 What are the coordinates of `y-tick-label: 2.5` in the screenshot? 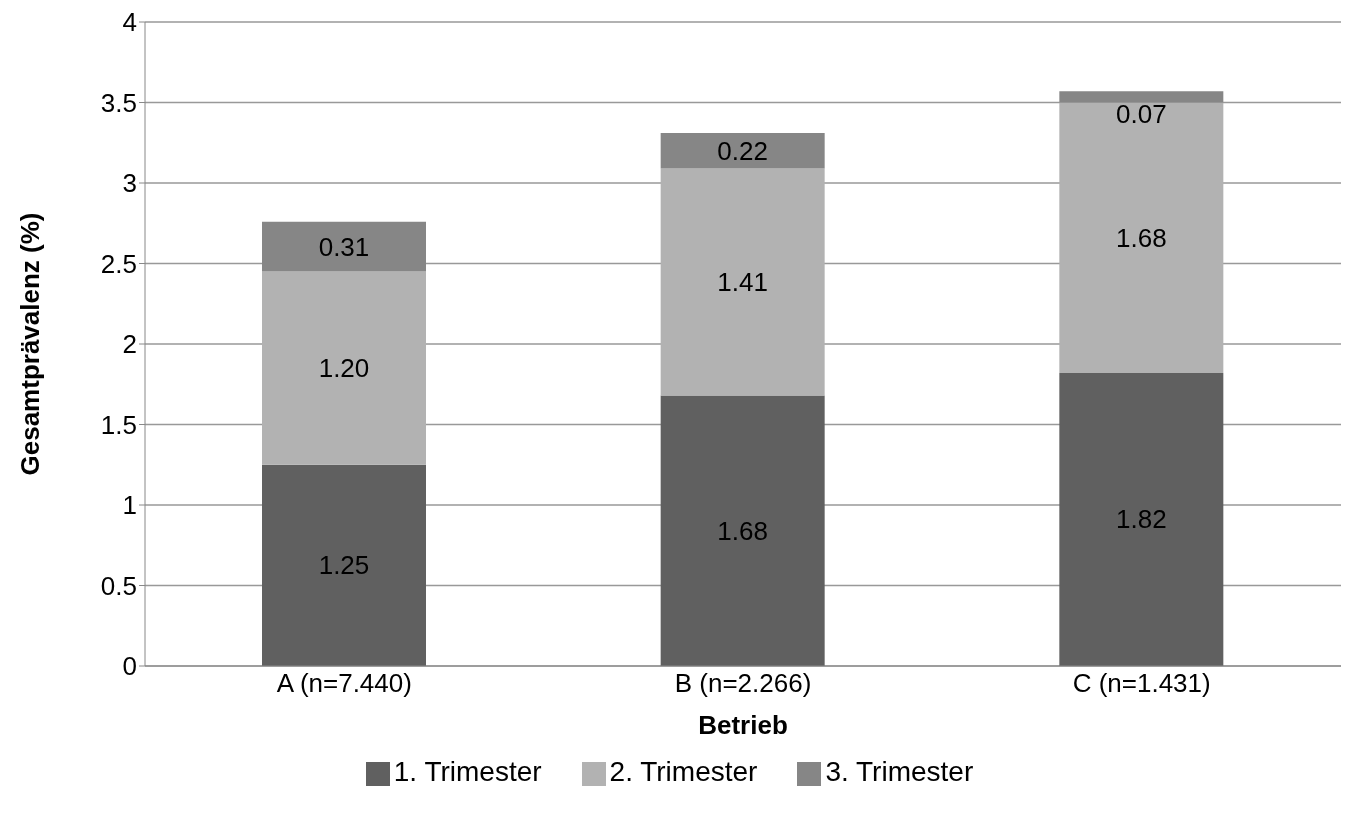 It's located at (118, 263).